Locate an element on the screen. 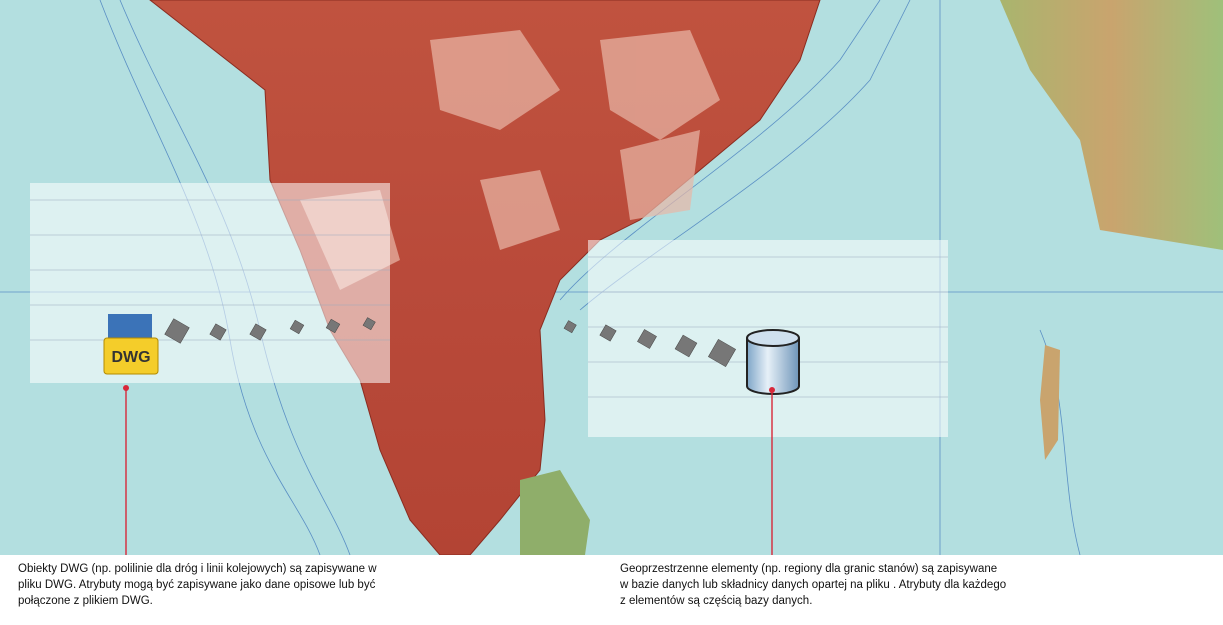 The width and height of the screenshot is (1223, 625). caption-line: połączone z plikiem DWG. is located at coordinates (85, 601).